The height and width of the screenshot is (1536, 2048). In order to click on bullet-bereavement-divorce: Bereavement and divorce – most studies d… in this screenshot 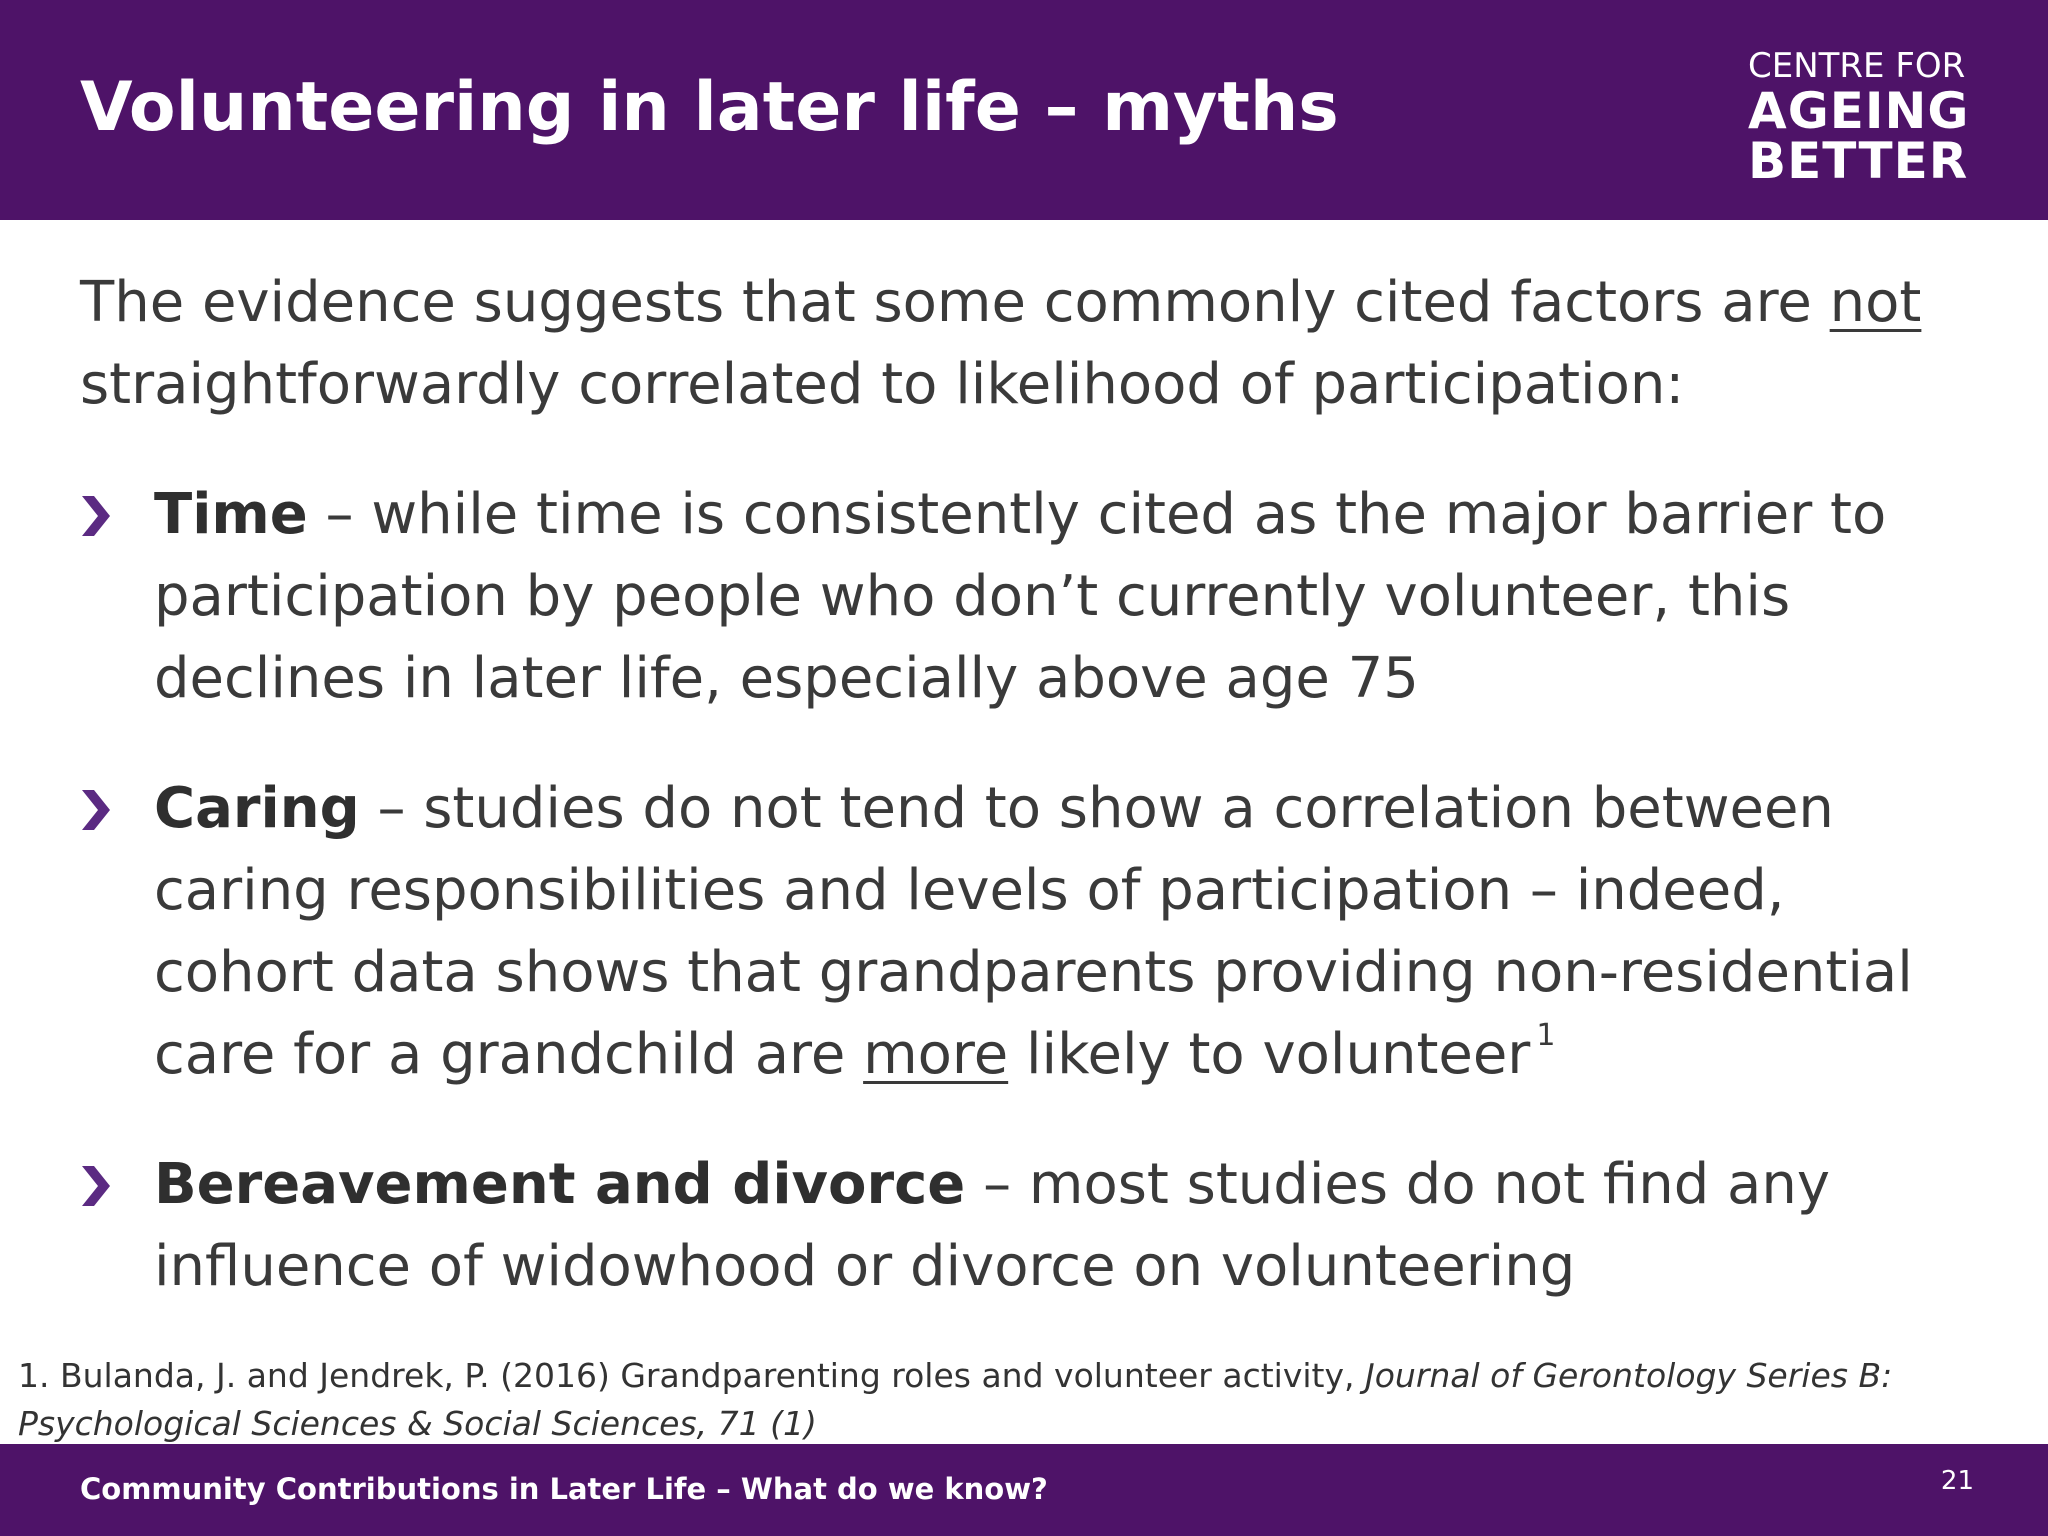, I will do `click(1030, 1226)`.